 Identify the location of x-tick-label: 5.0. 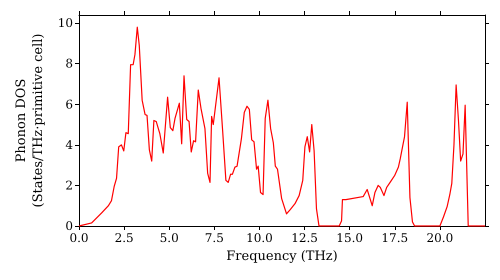
(169, 238).